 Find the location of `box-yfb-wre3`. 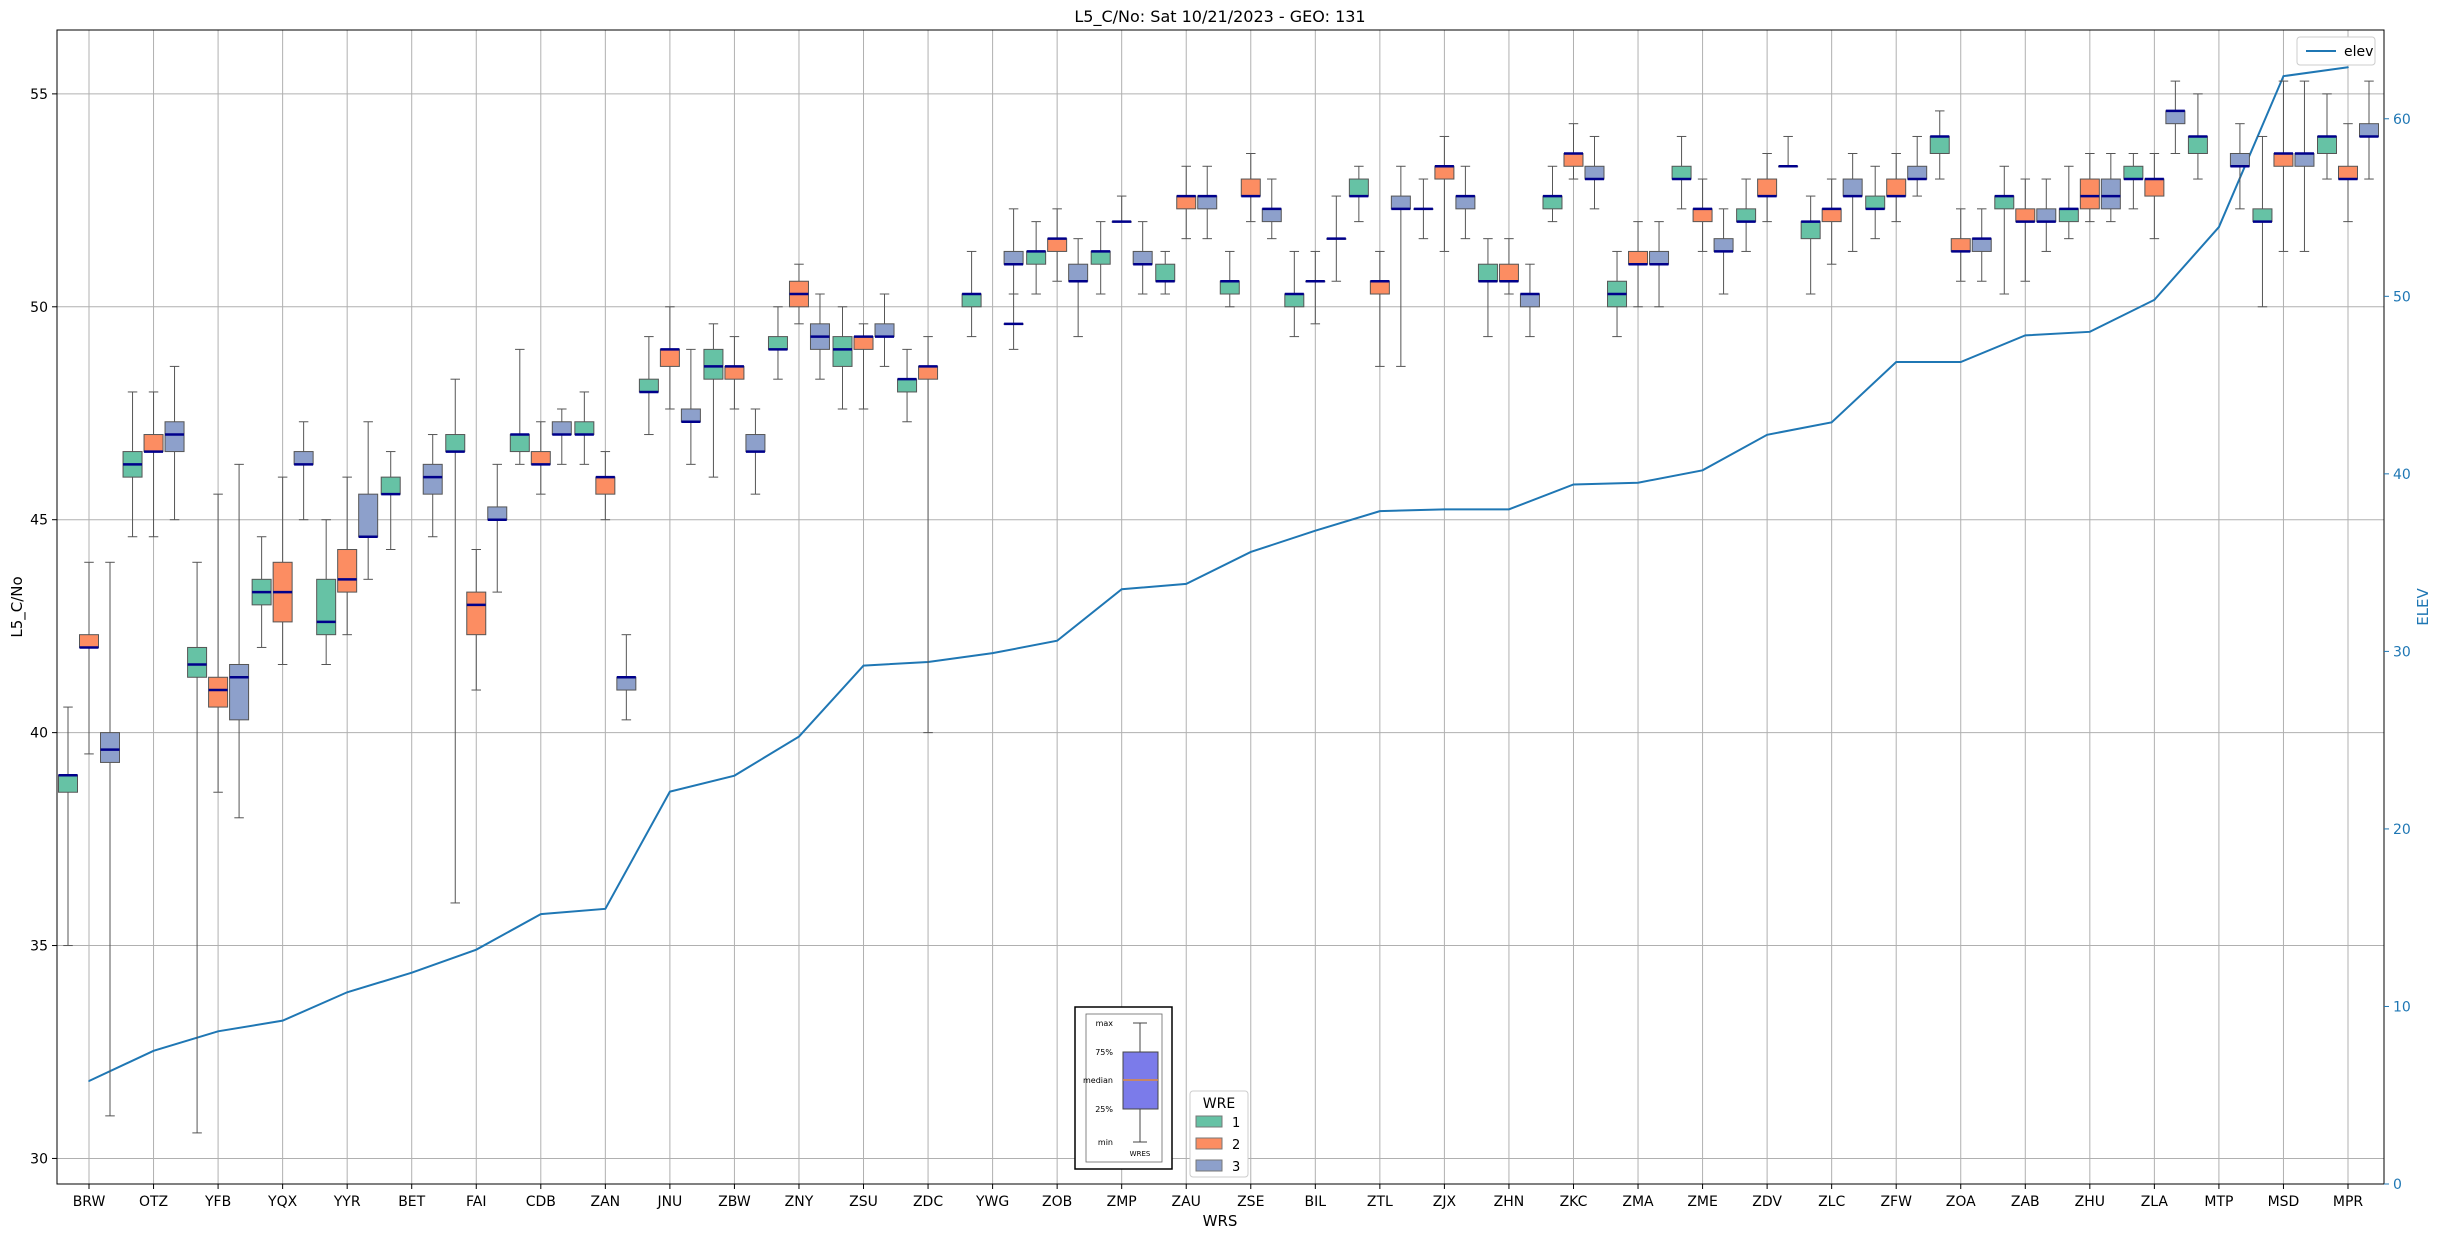

box-yfb-wre3 is located at coordinates (239, 641).